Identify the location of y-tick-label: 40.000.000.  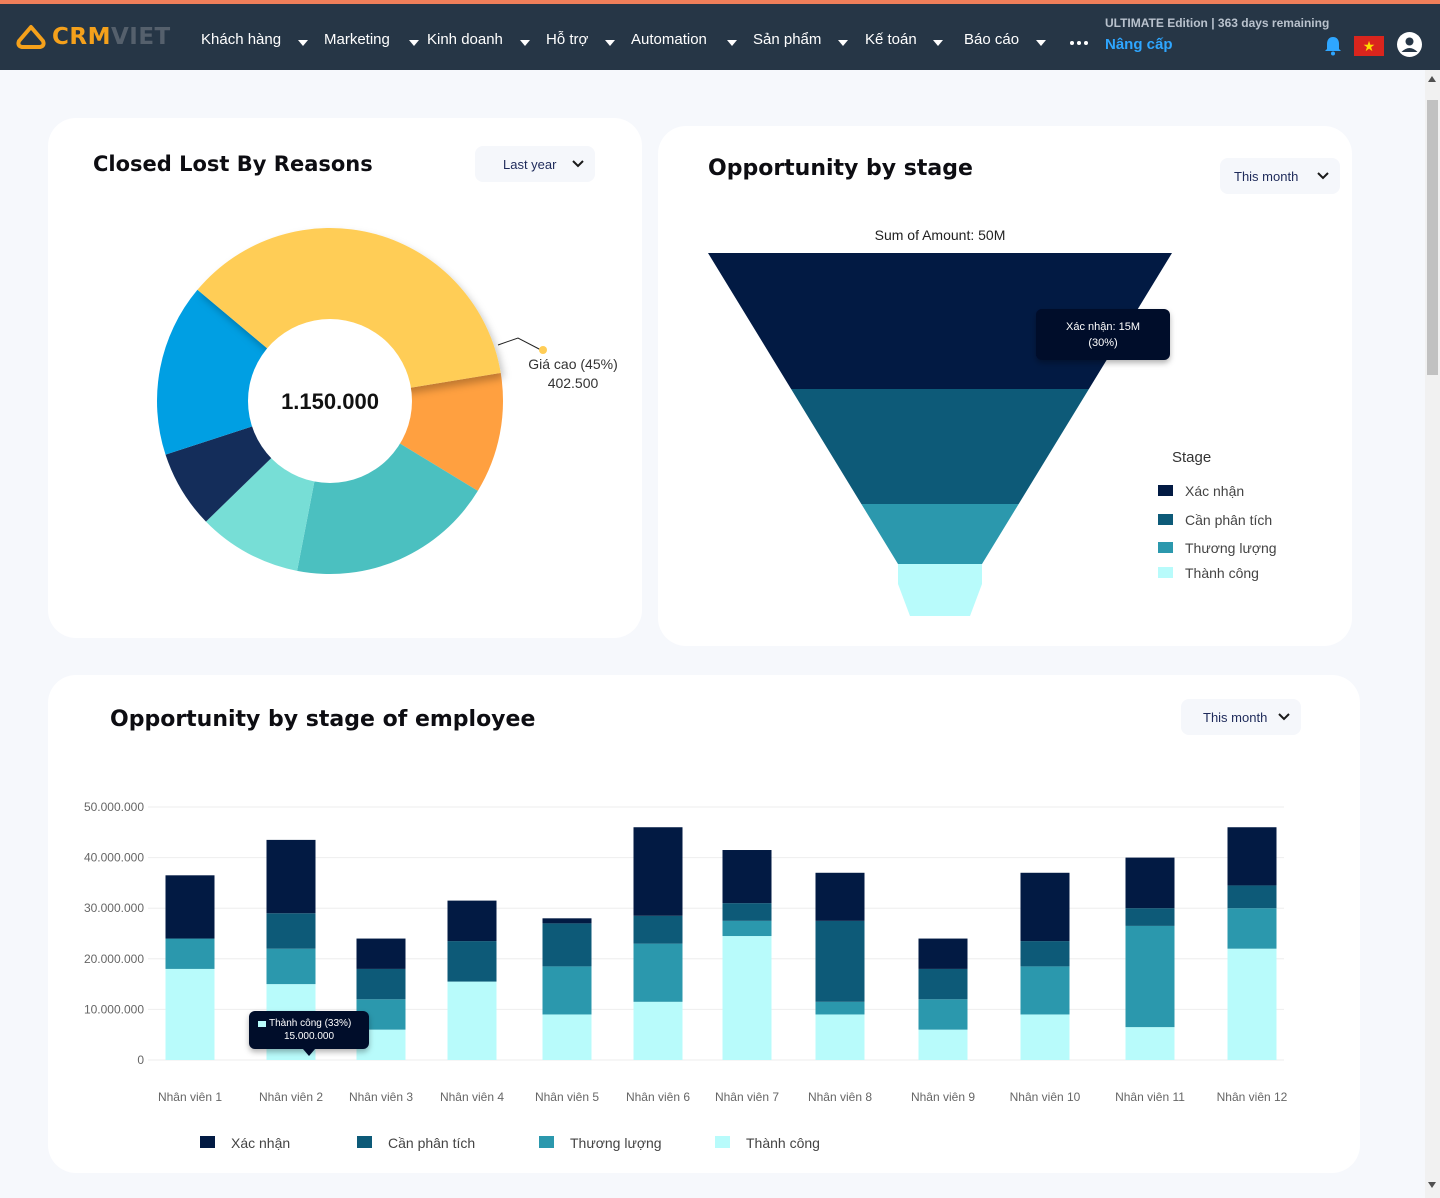
(114, 858).